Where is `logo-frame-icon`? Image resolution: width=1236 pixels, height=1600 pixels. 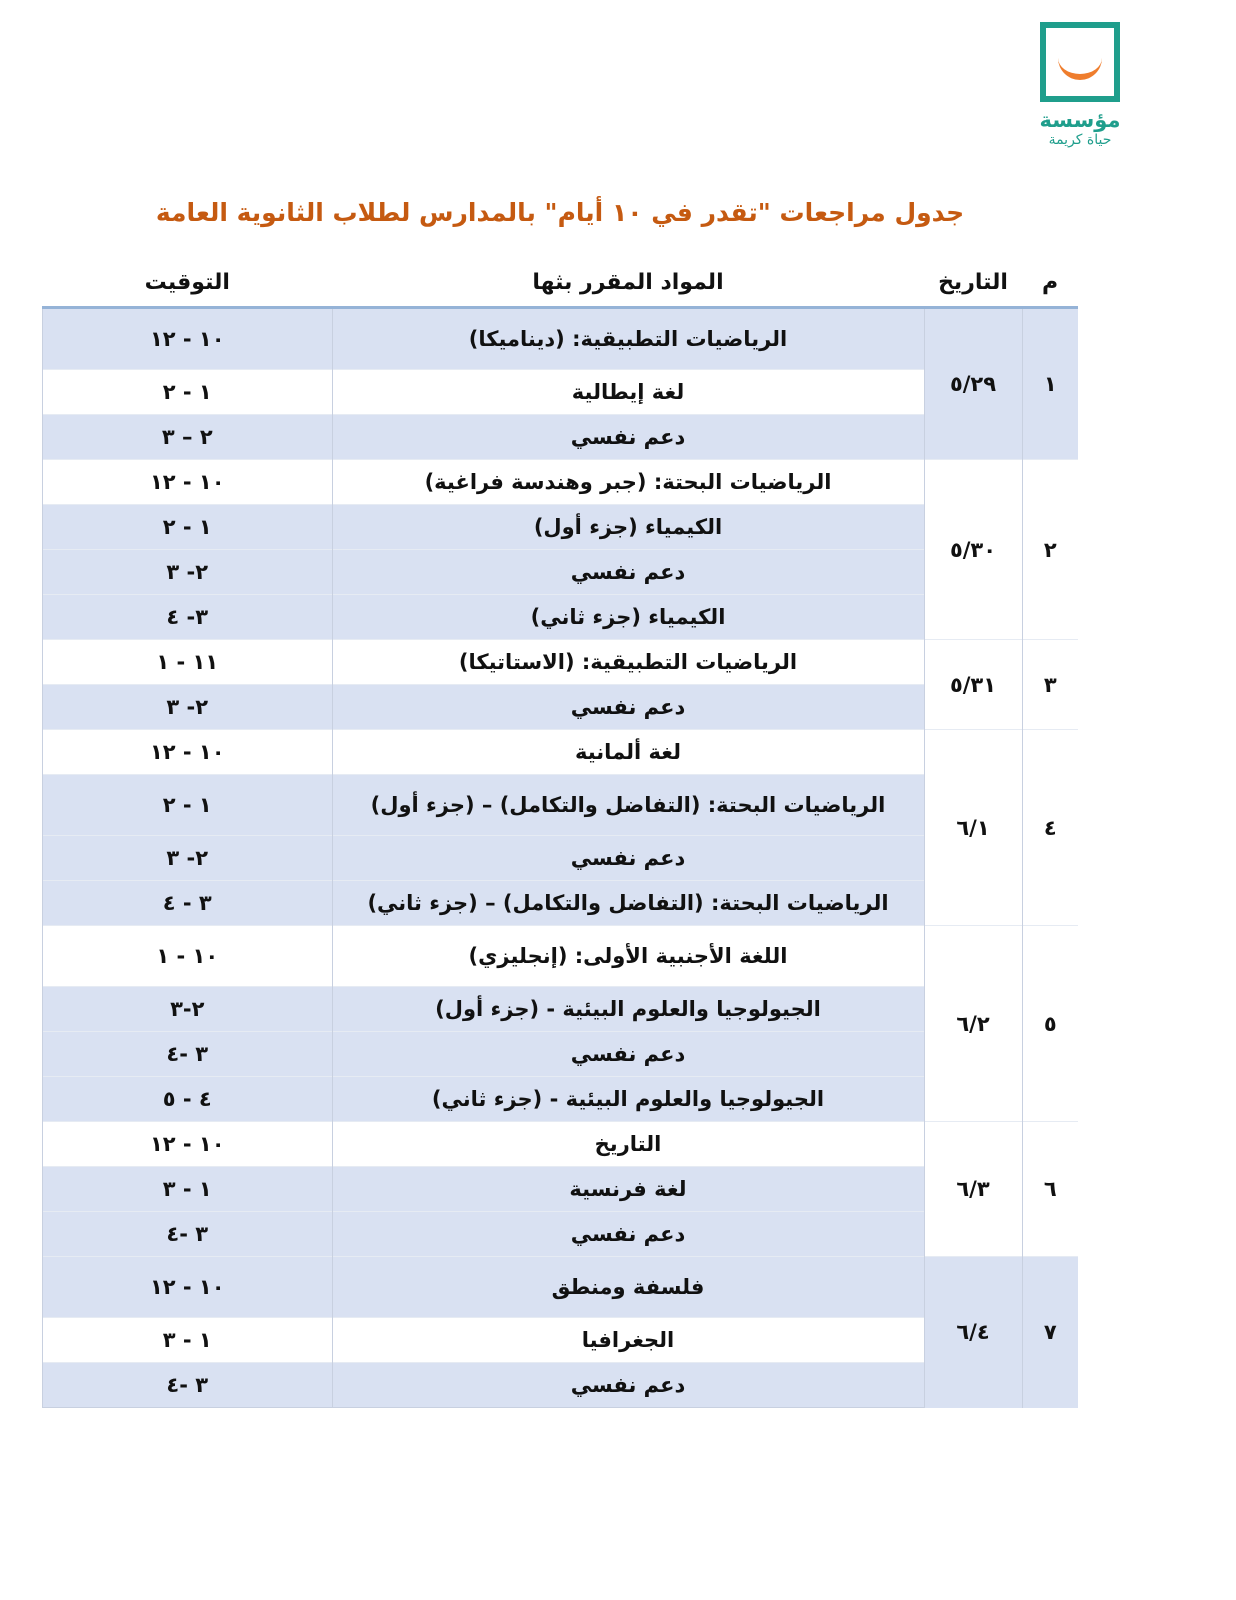
logo-frame-icon is located at coordinates (1080, 62).